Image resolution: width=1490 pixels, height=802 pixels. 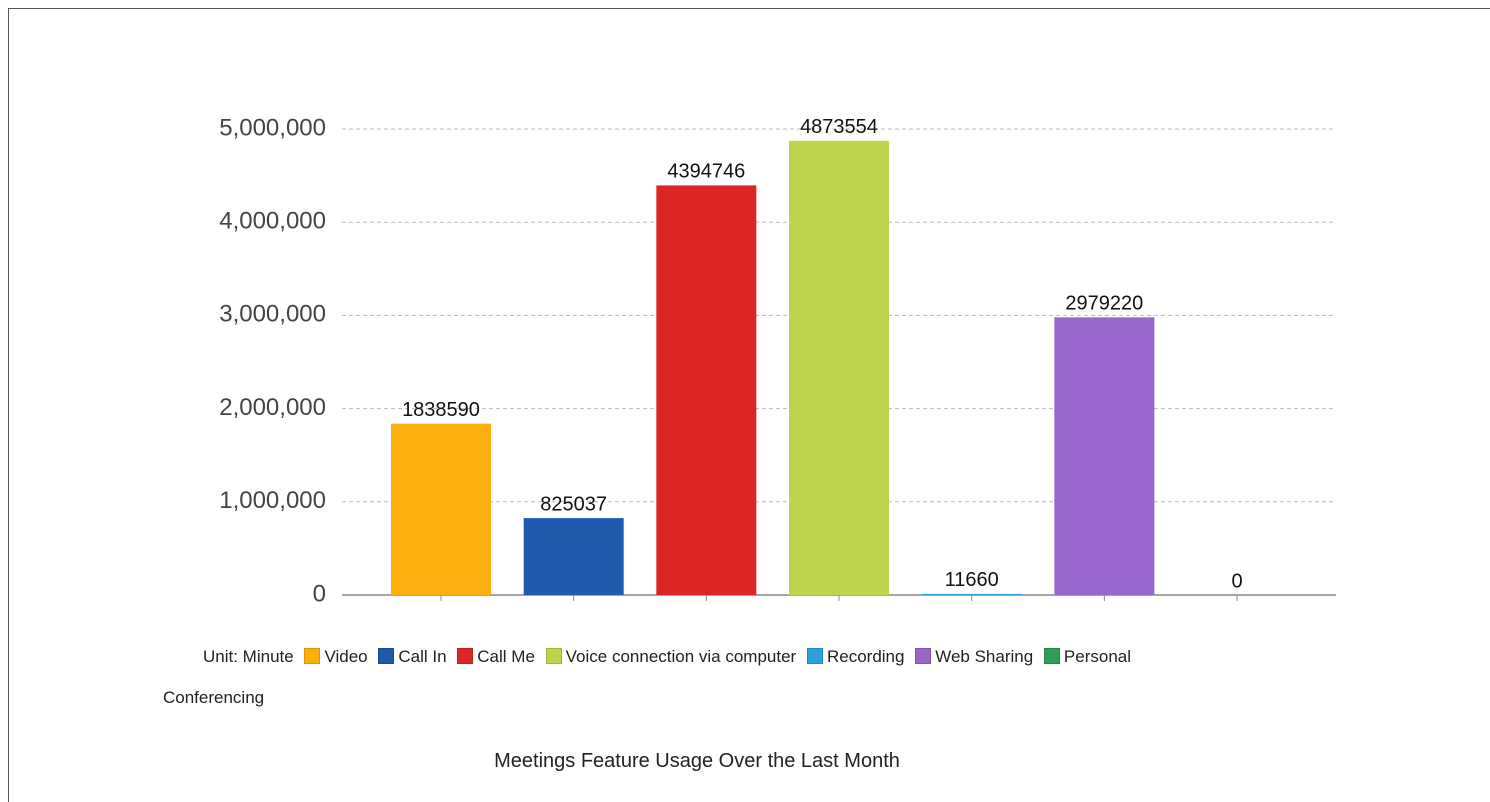 I want to click on legend-prefix: Unit: Minute, so click(x=248, y=656).